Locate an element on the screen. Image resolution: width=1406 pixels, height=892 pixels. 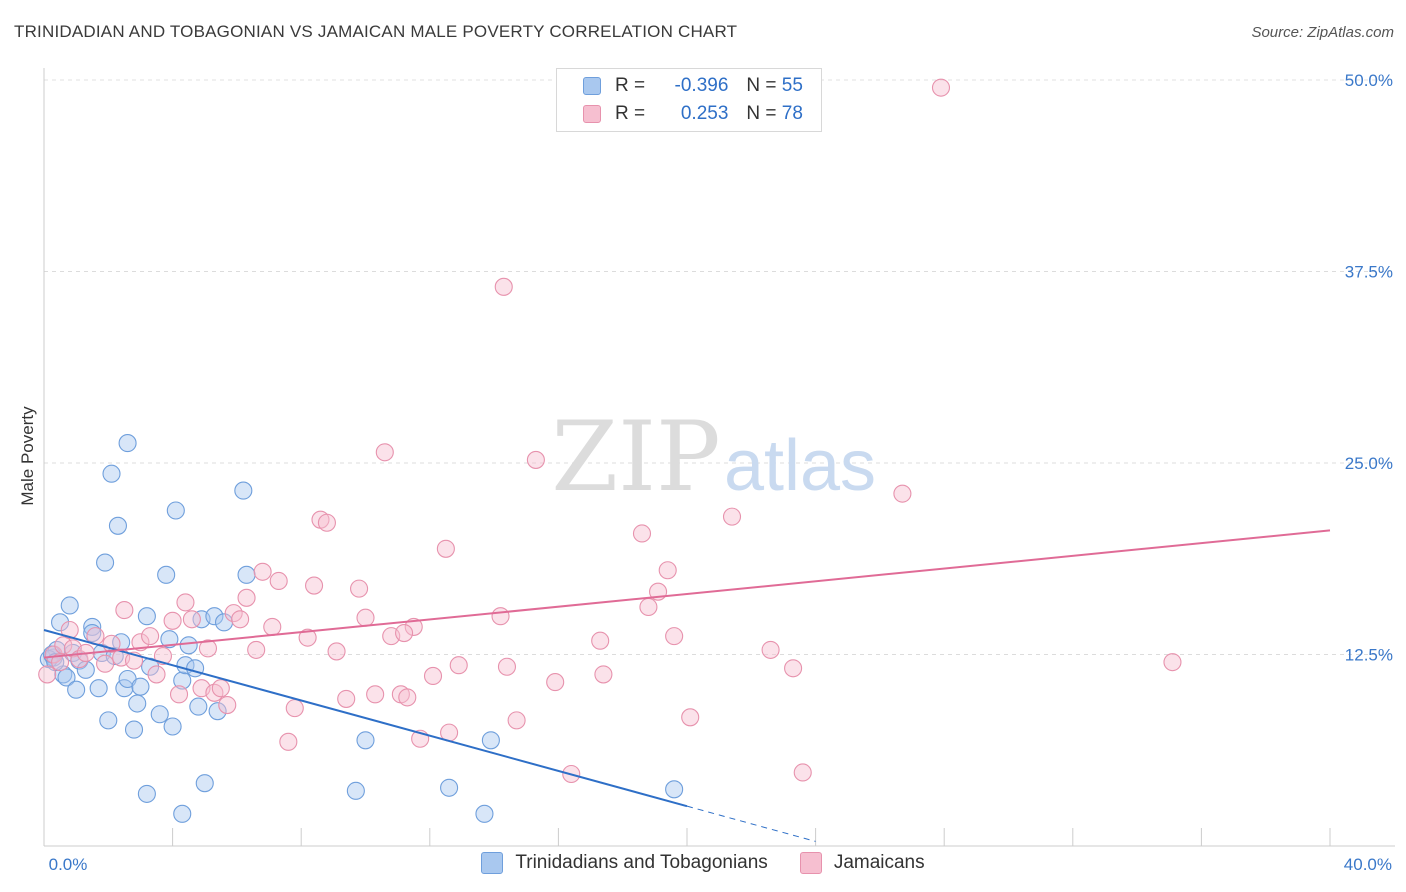
legend-row-trinidadian: R = -0.396 N = 55 is located at coordinates (693, 86).